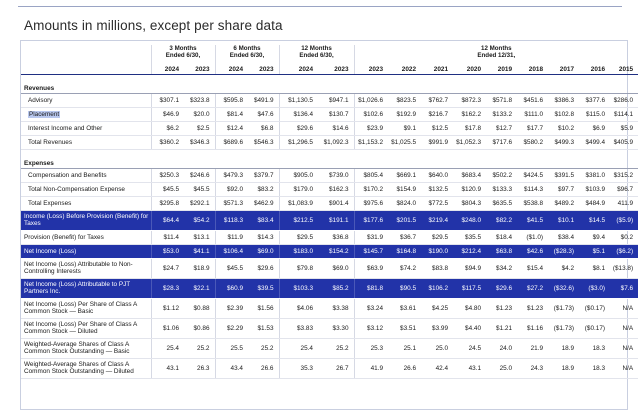 Image resolution: width=640 pixels, height=414 pixels. Describe the element at coordinates (405, 203) in the screenshot. I see `table-cell: $824.0` at that location.